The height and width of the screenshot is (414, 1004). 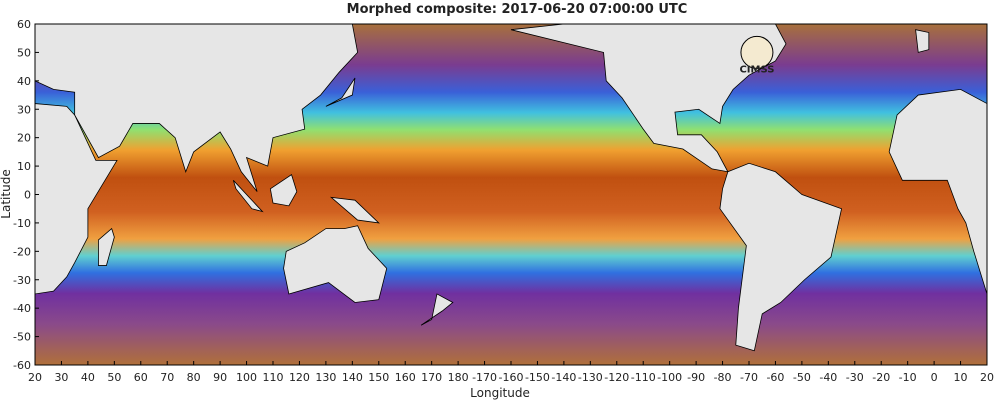 What do you see at coordinates (22, 337) in the screenshot?
I see `y-tick-label: -50` at bounding box center [22, 337].